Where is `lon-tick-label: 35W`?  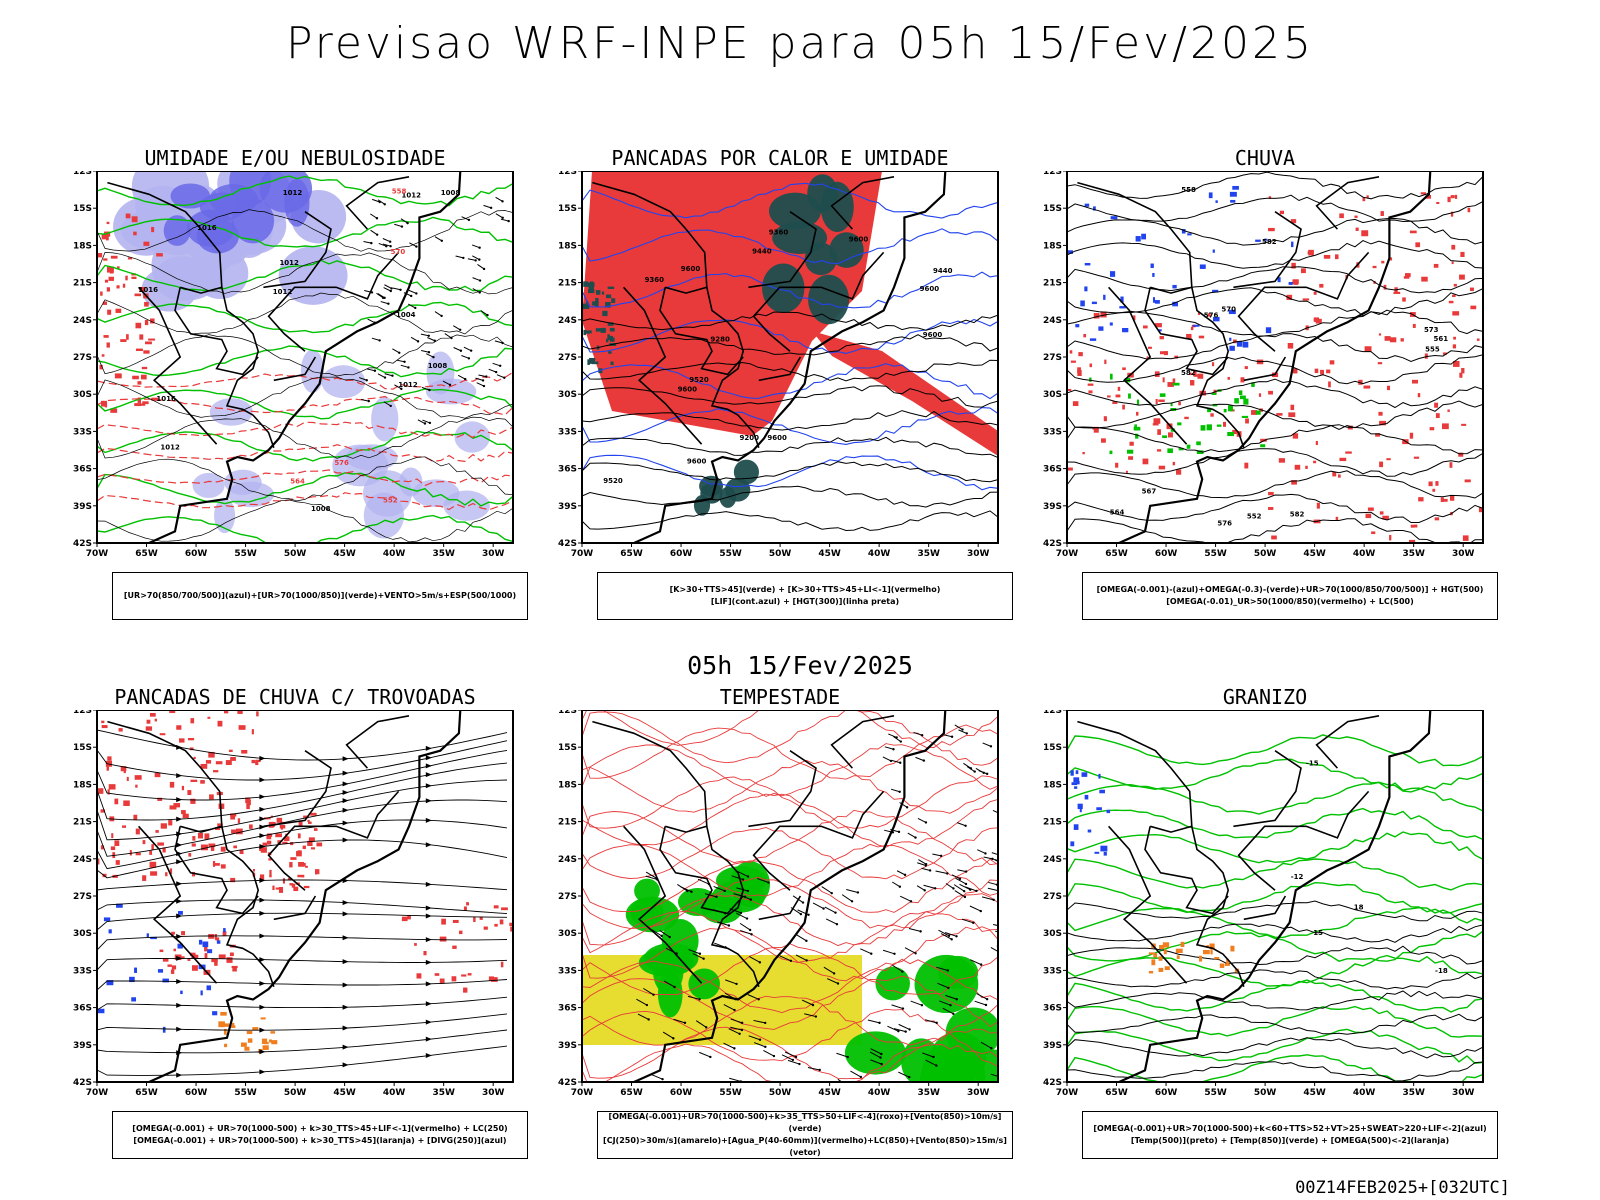 lon-tick-label: 35W is located at coordinates (443, 554).